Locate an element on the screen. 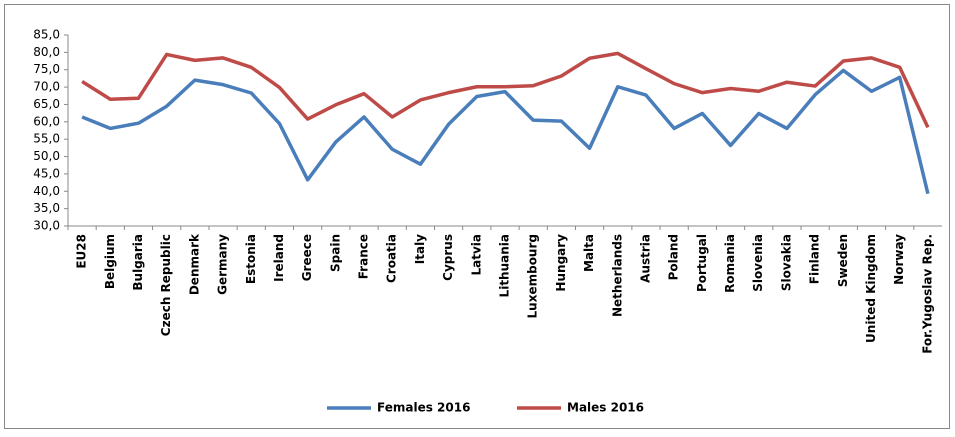 The image size is (955, 437). x-tick-label: Luxembourg is located at coordinates (533, 276).